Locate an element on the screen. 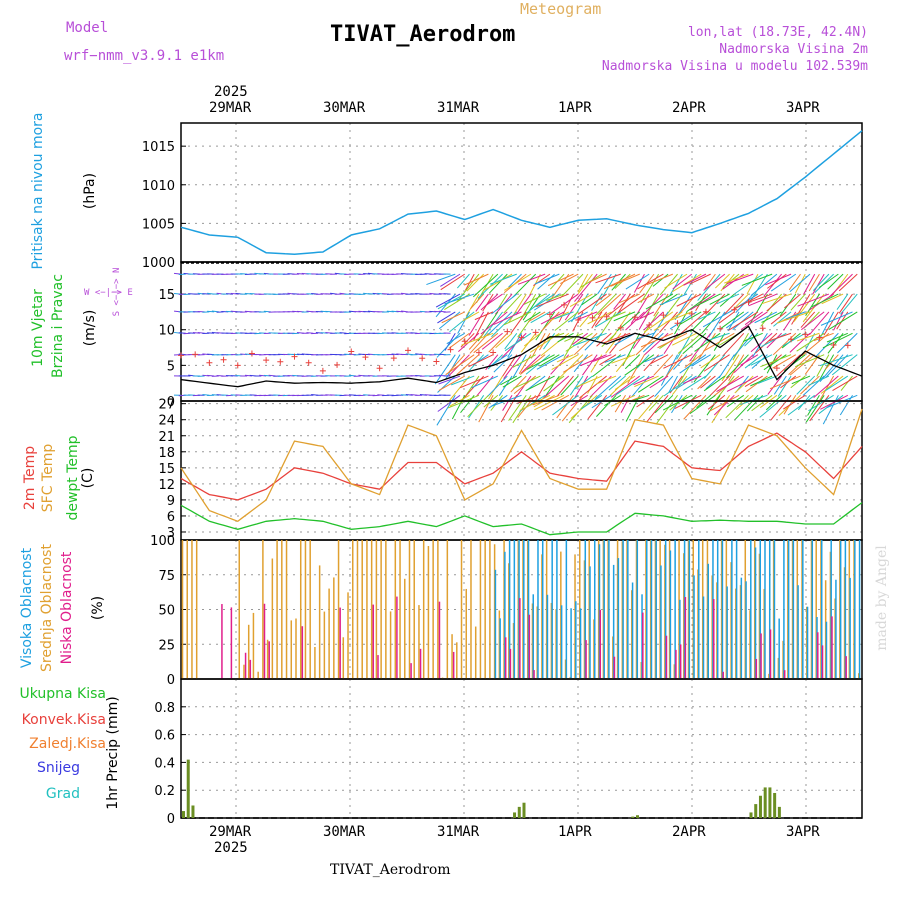 This screenshot has height=900, width=900. y-tick-label: 24 is located at coordinates (166, 421).